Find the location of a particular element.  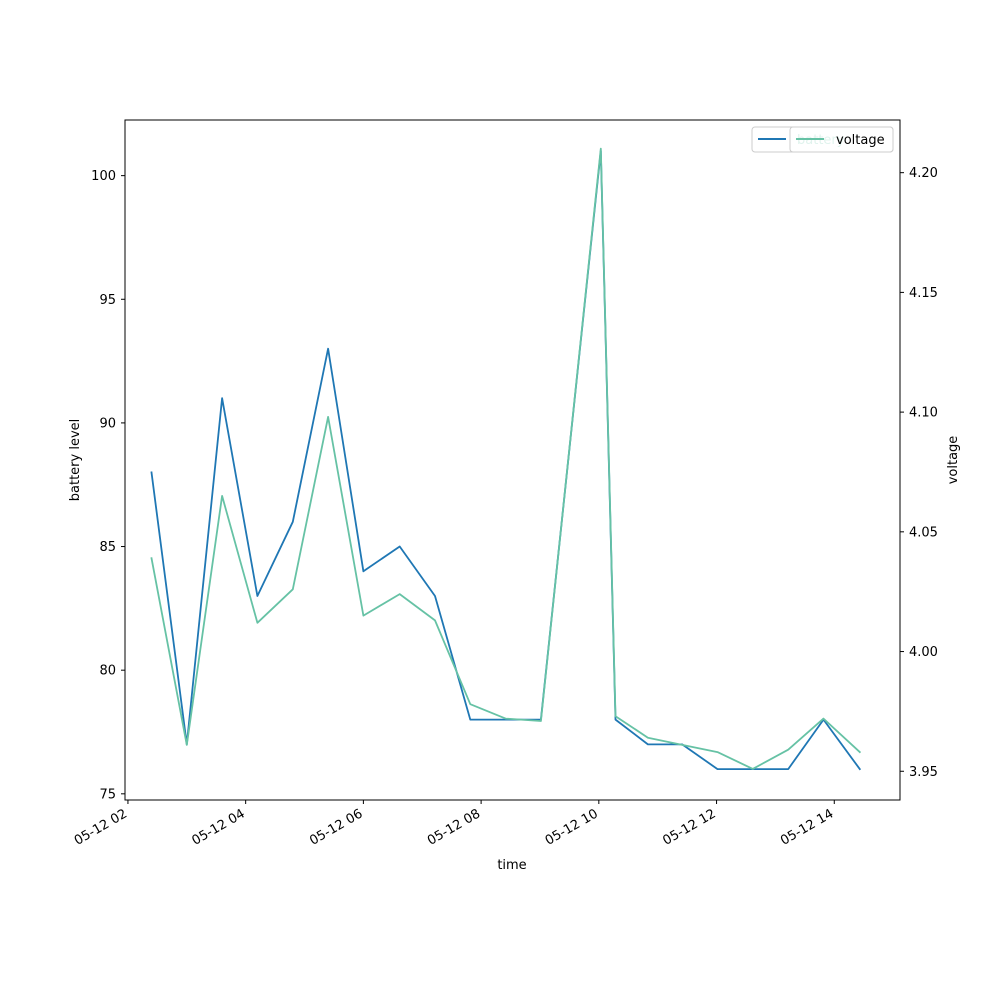

y-axis-left-title: battery level is located at coordinates (75, 460).